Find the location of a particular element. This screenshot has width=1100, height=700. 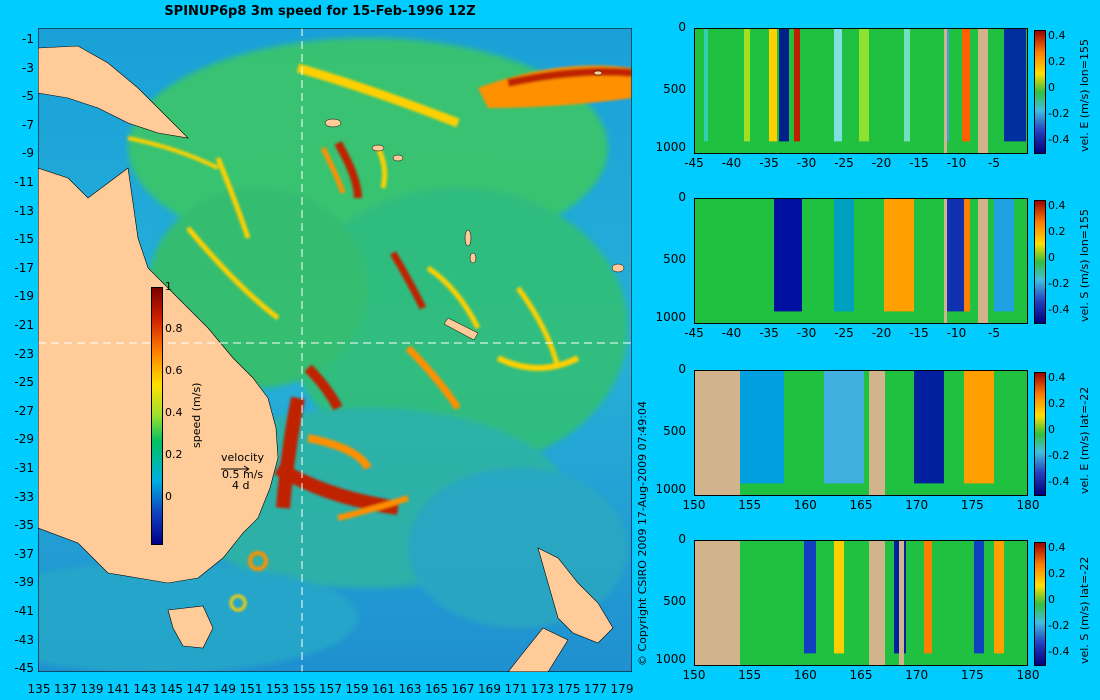

velocity-key-title: velocity is located at coordinates (242, 457).